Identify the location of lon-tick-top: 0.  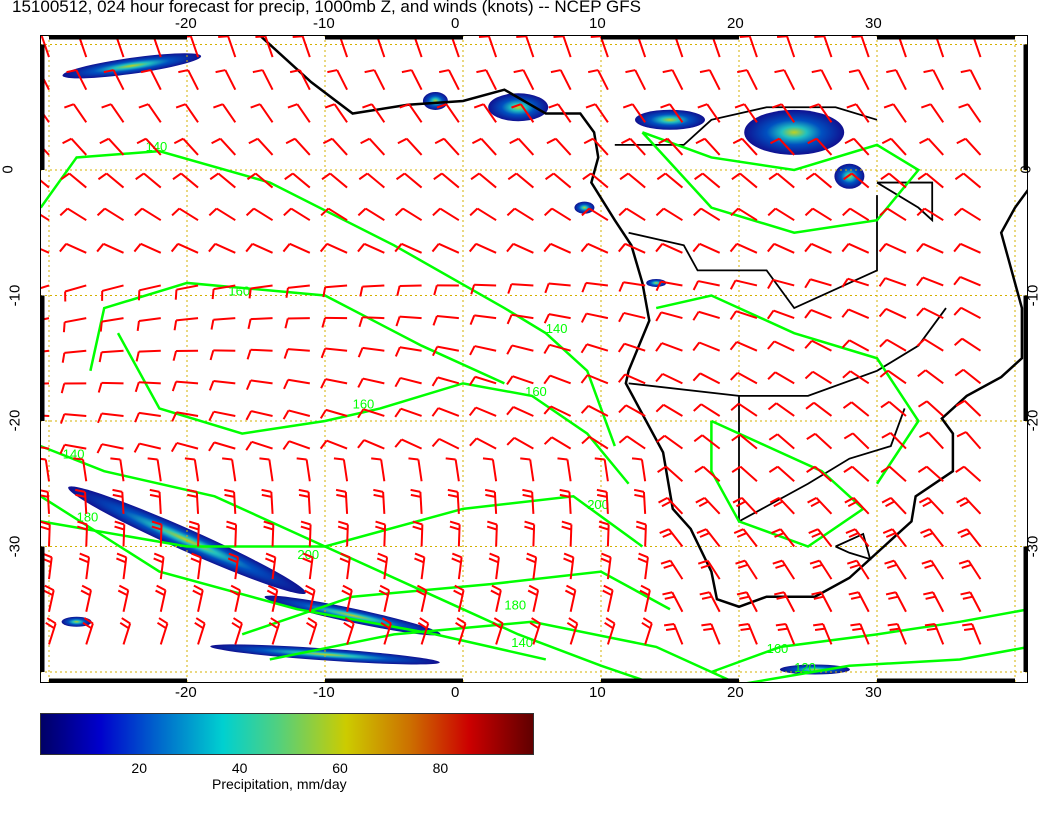
(455, 23).